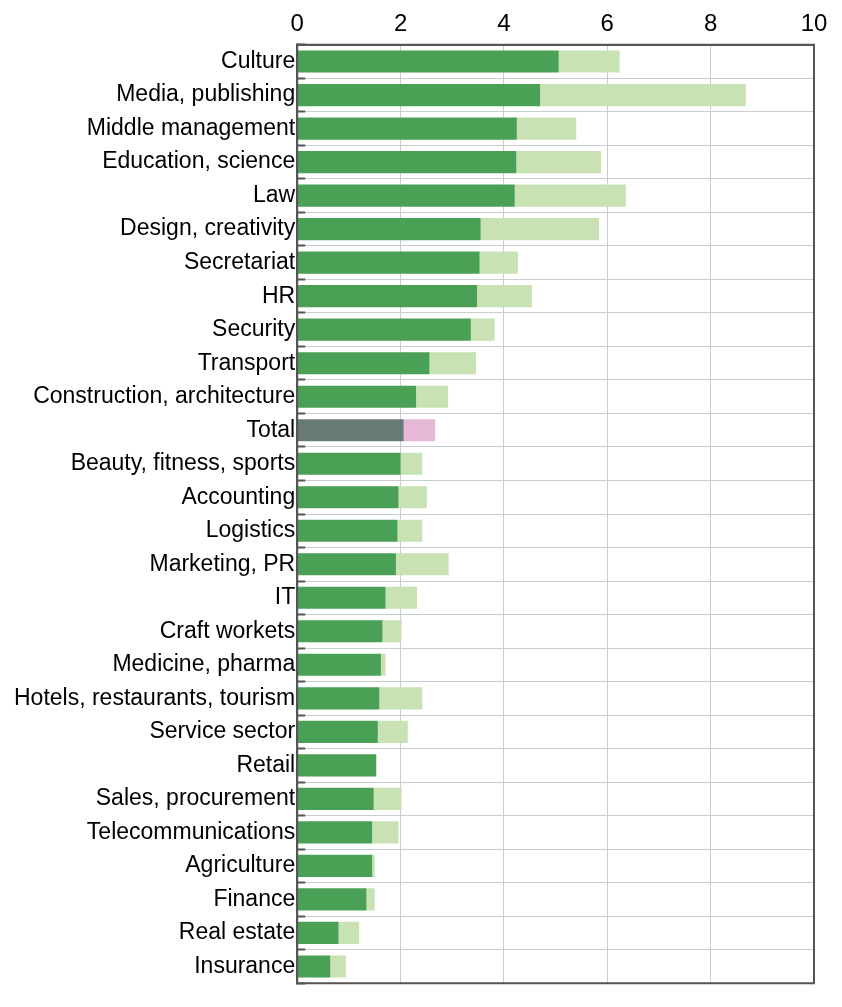 The width and height of the screenshot is (842, 1007). Describe the element at coordinates (191, 830) in the screenshot. I see `y-tick-label: Telecommunications` at that location.